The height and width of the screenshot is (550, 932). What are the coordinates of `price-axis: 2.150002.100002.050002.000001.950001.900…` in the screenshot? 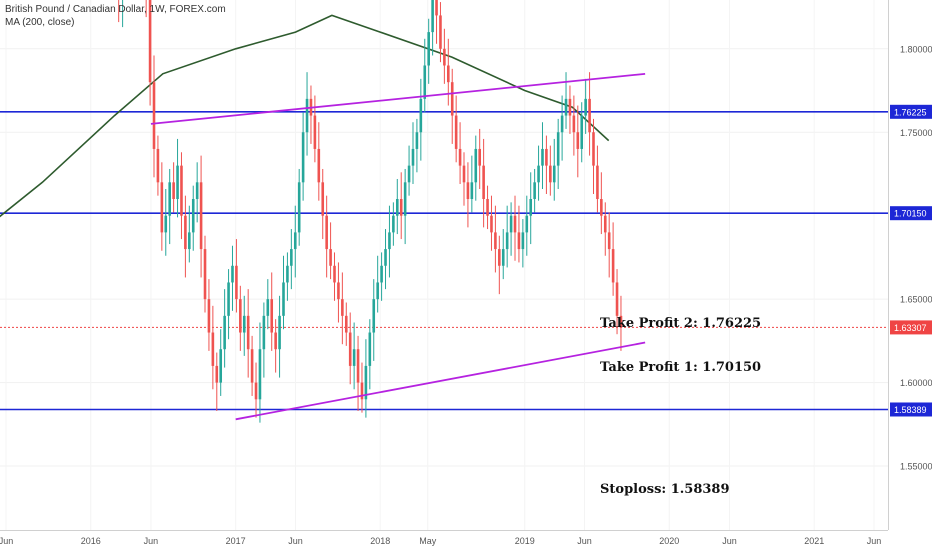 It's located at (916, 236).